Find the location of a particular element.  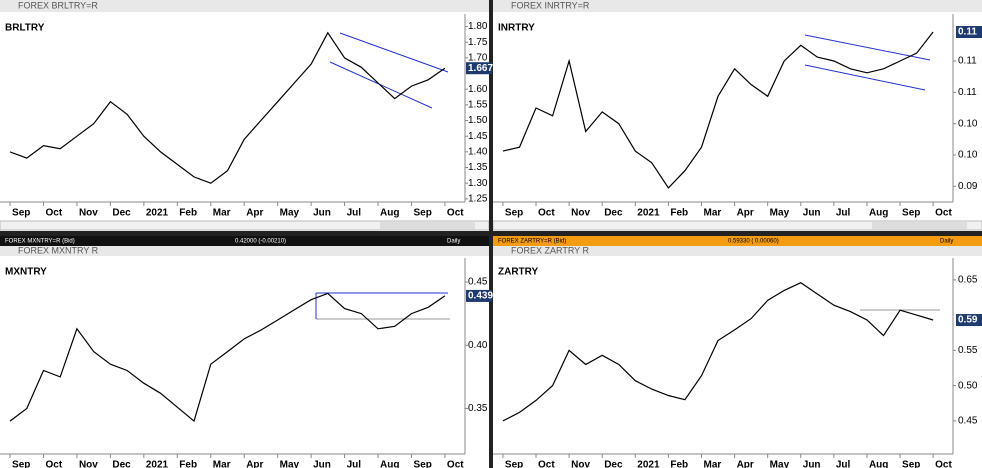

separator is located at coordinates (491, 234).